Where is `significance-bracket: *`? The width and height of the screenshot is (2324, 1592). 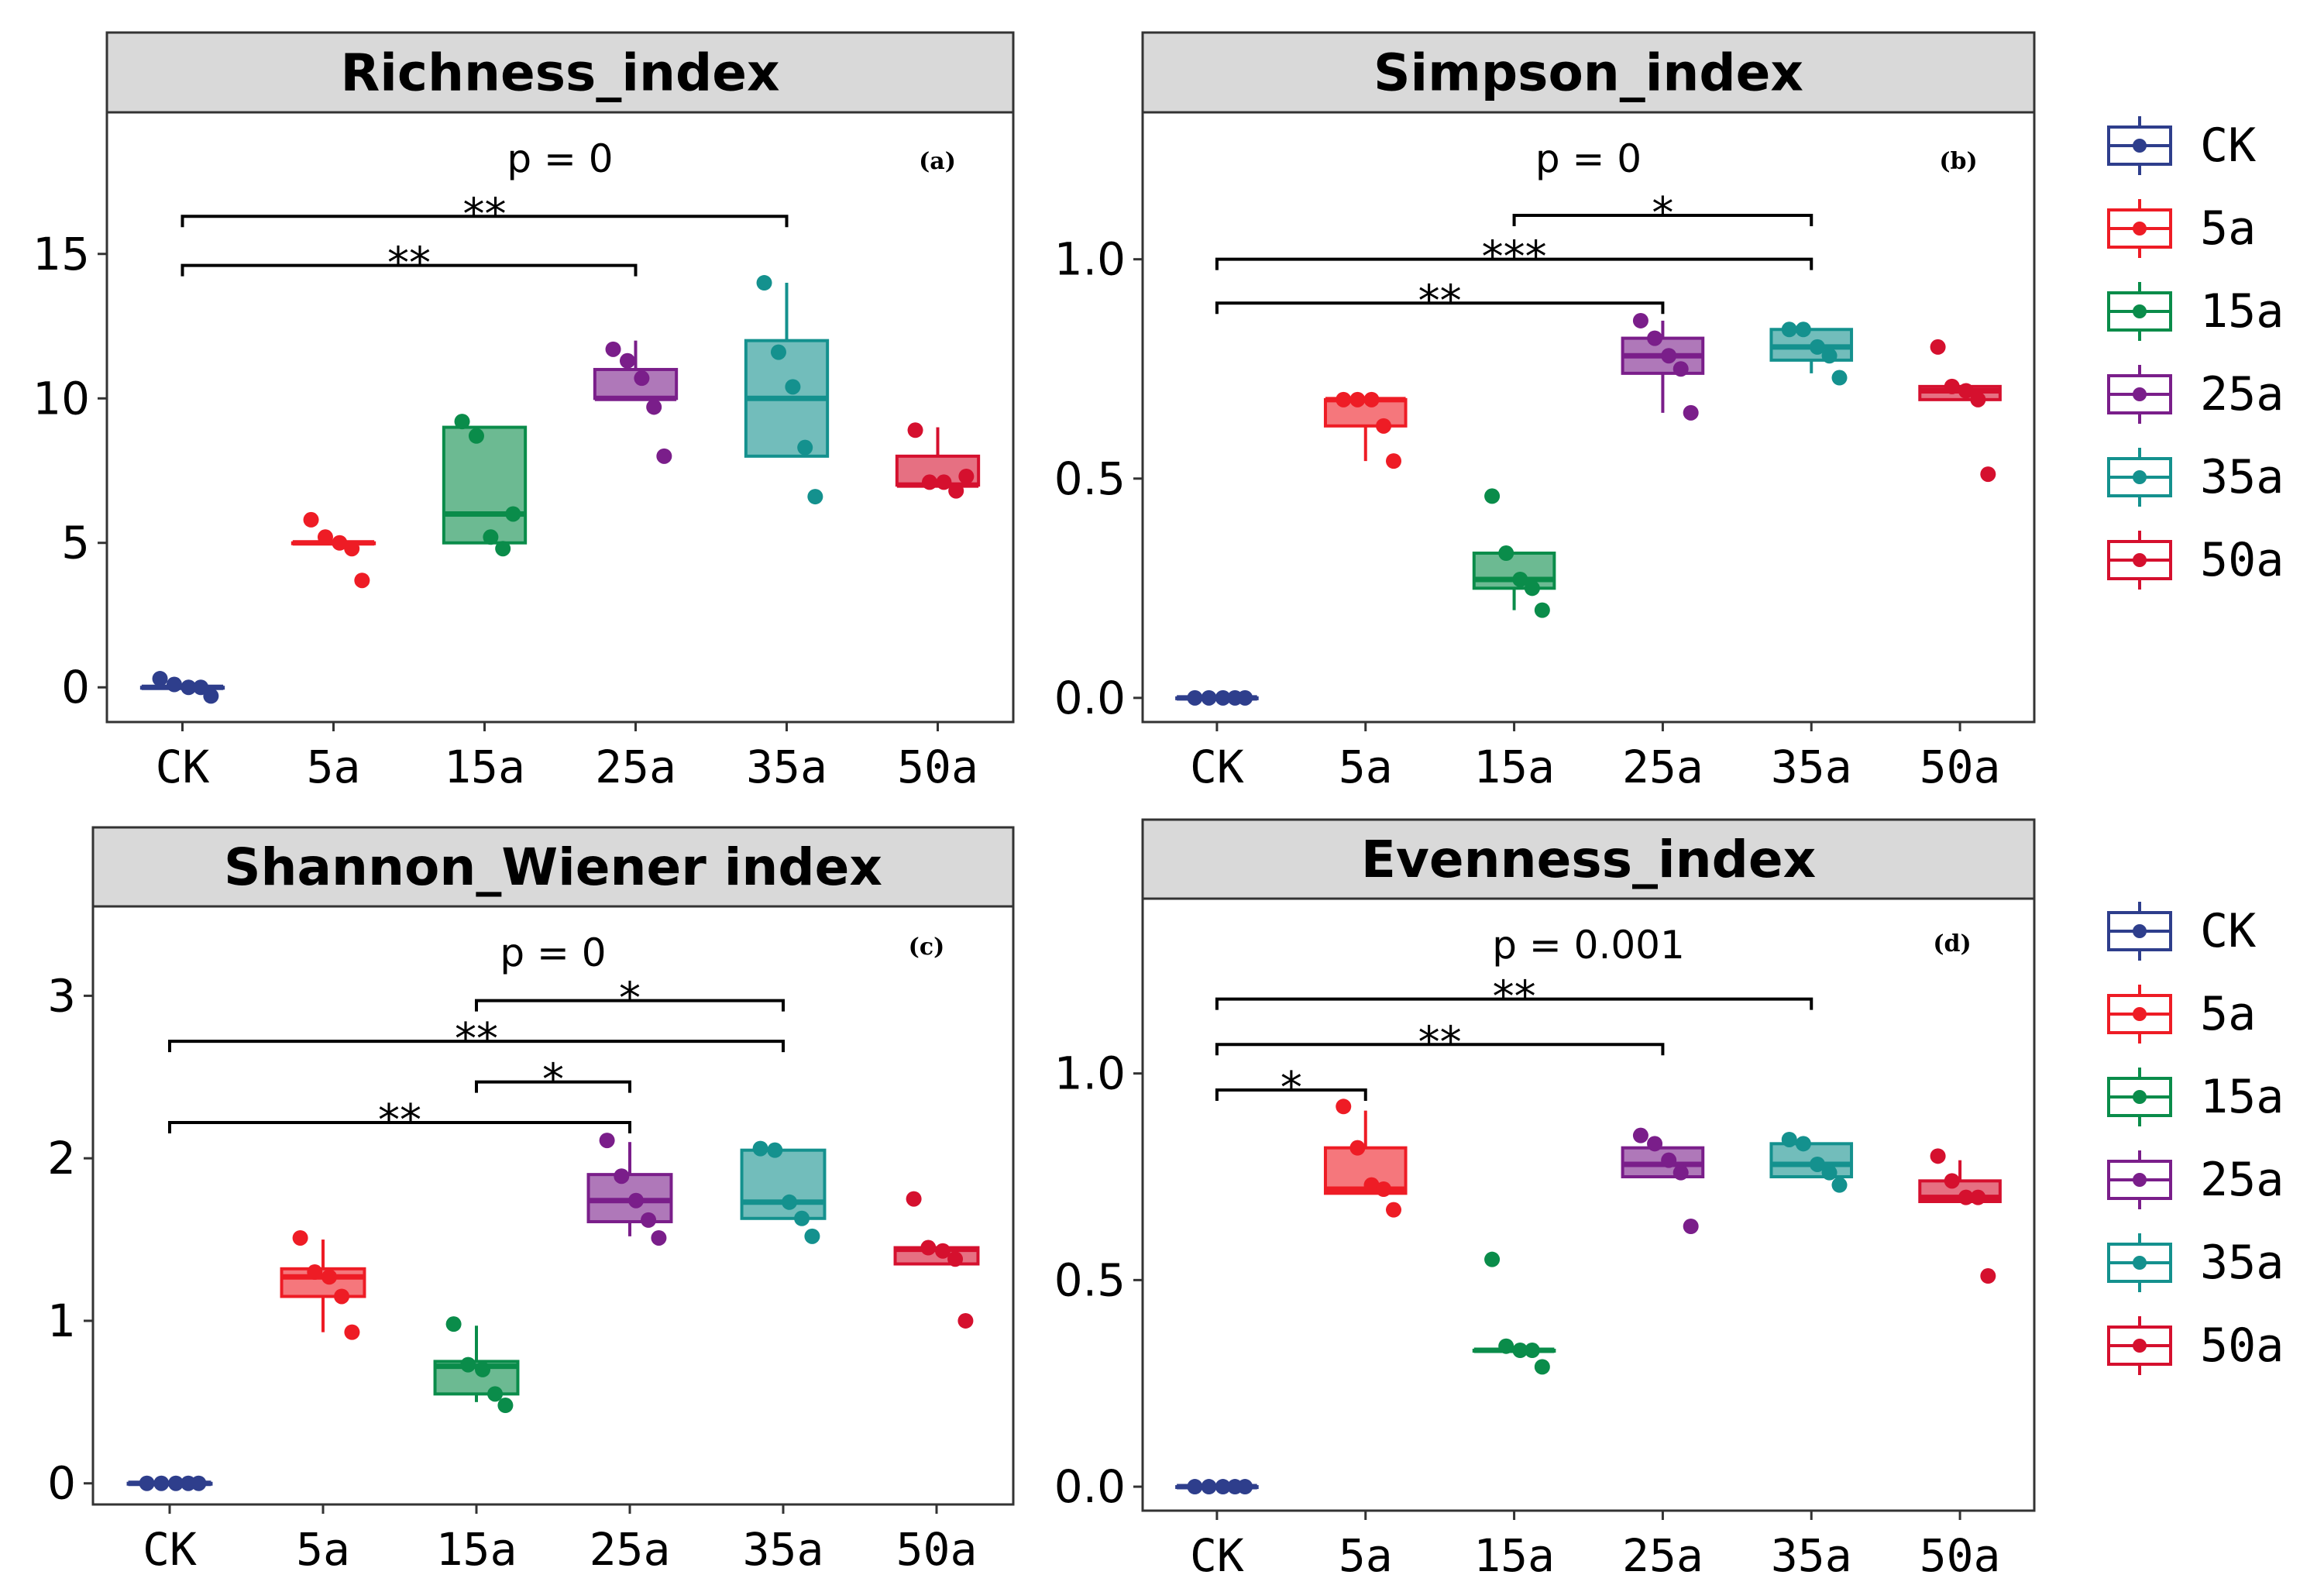 significance-bracket: * is located at coordinates (1662, 213).